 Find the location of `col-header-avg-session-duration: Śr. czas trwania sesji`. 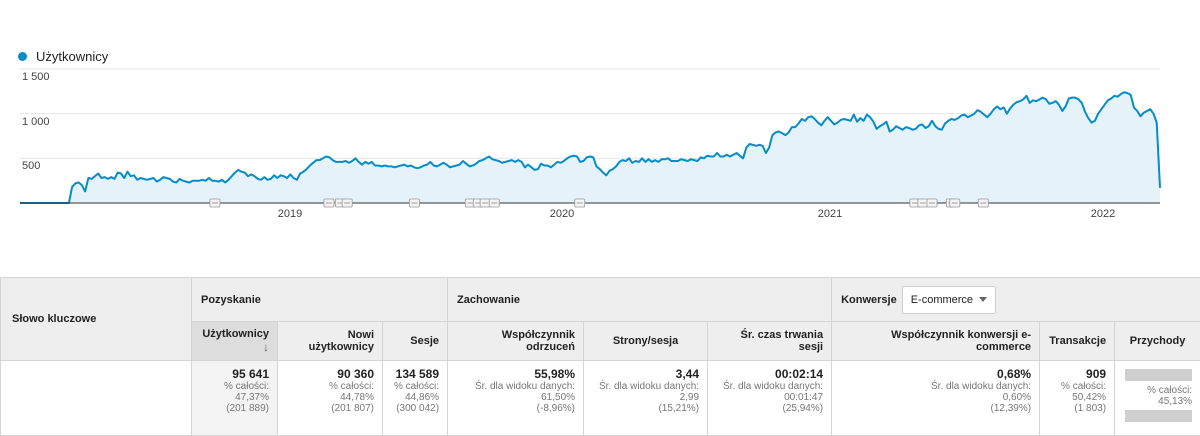

col-header-avg-session-duration: Śr. czas trwania sesji is located at coordinates (770, 341).